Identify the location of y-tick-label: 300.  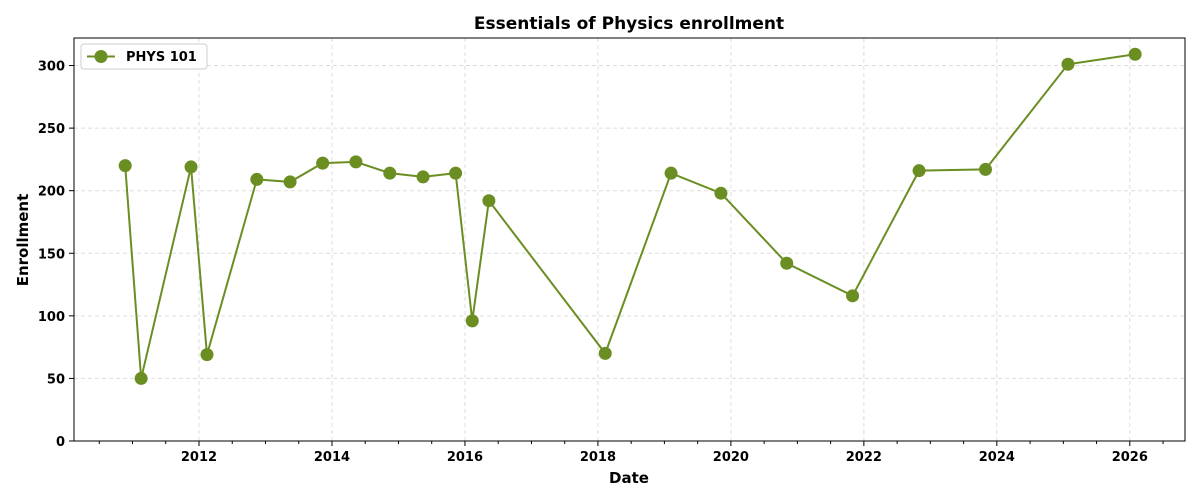
(51, 67).